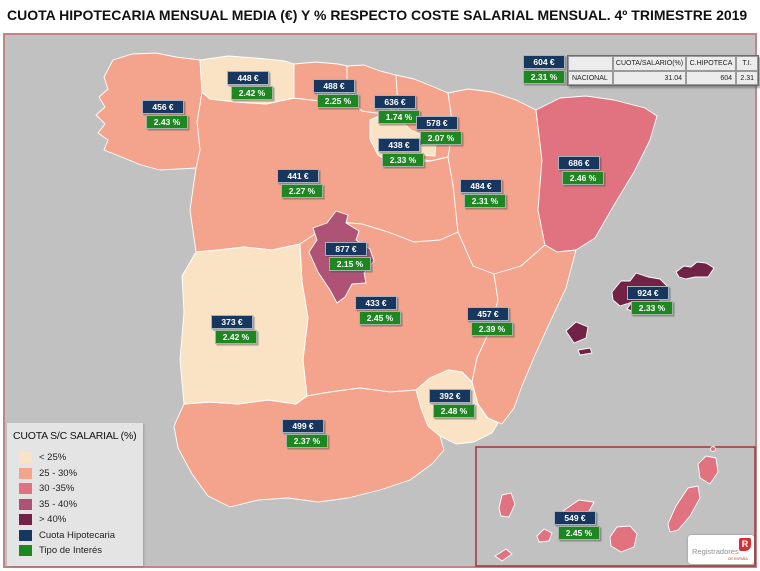 Image resolution: width=760 pixels, height=571 pixels. Describe the element at coordinates (395, 102) in the screenshot. I see `cuota-value: 636 €` at that location.